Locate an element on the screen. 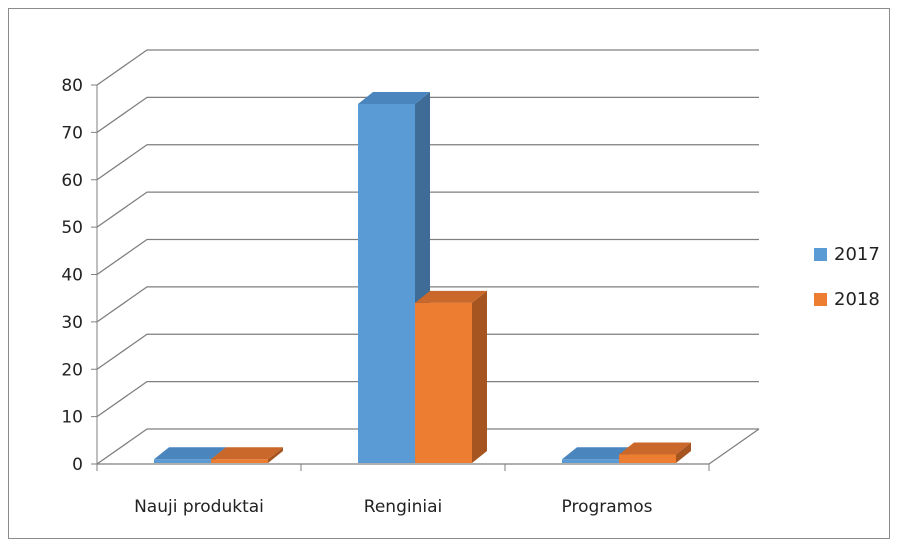  y-tick-label: 0 is located at coordinates (77, 465).